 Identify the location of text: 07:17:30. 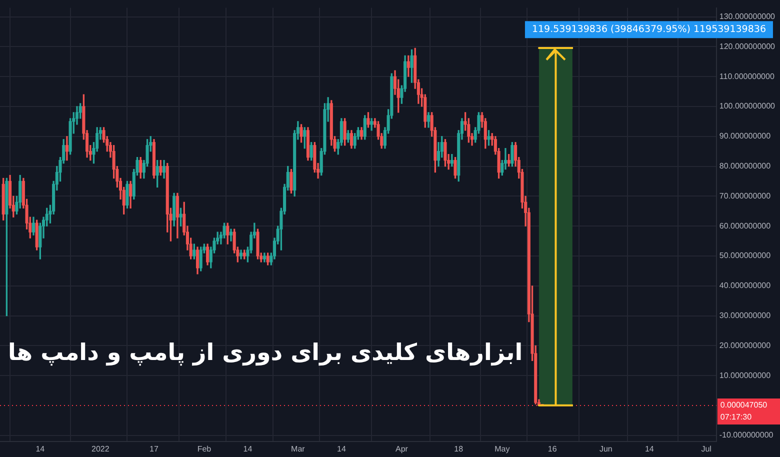
(736, 417).